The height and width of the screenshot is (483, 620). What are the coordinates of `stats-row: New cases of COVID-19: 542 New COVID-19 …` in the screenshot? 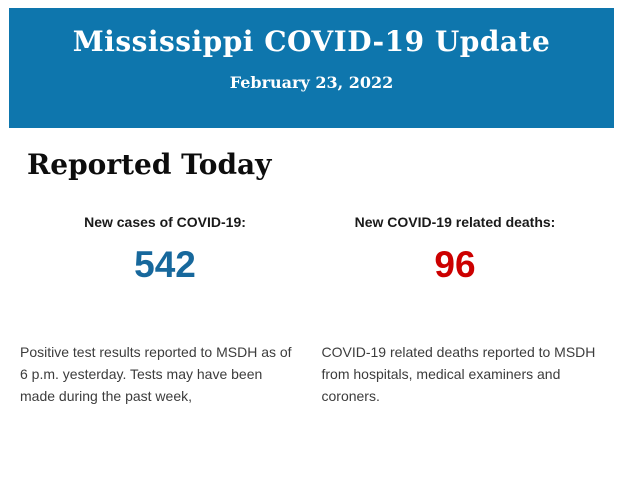 It's located at (310, 248).